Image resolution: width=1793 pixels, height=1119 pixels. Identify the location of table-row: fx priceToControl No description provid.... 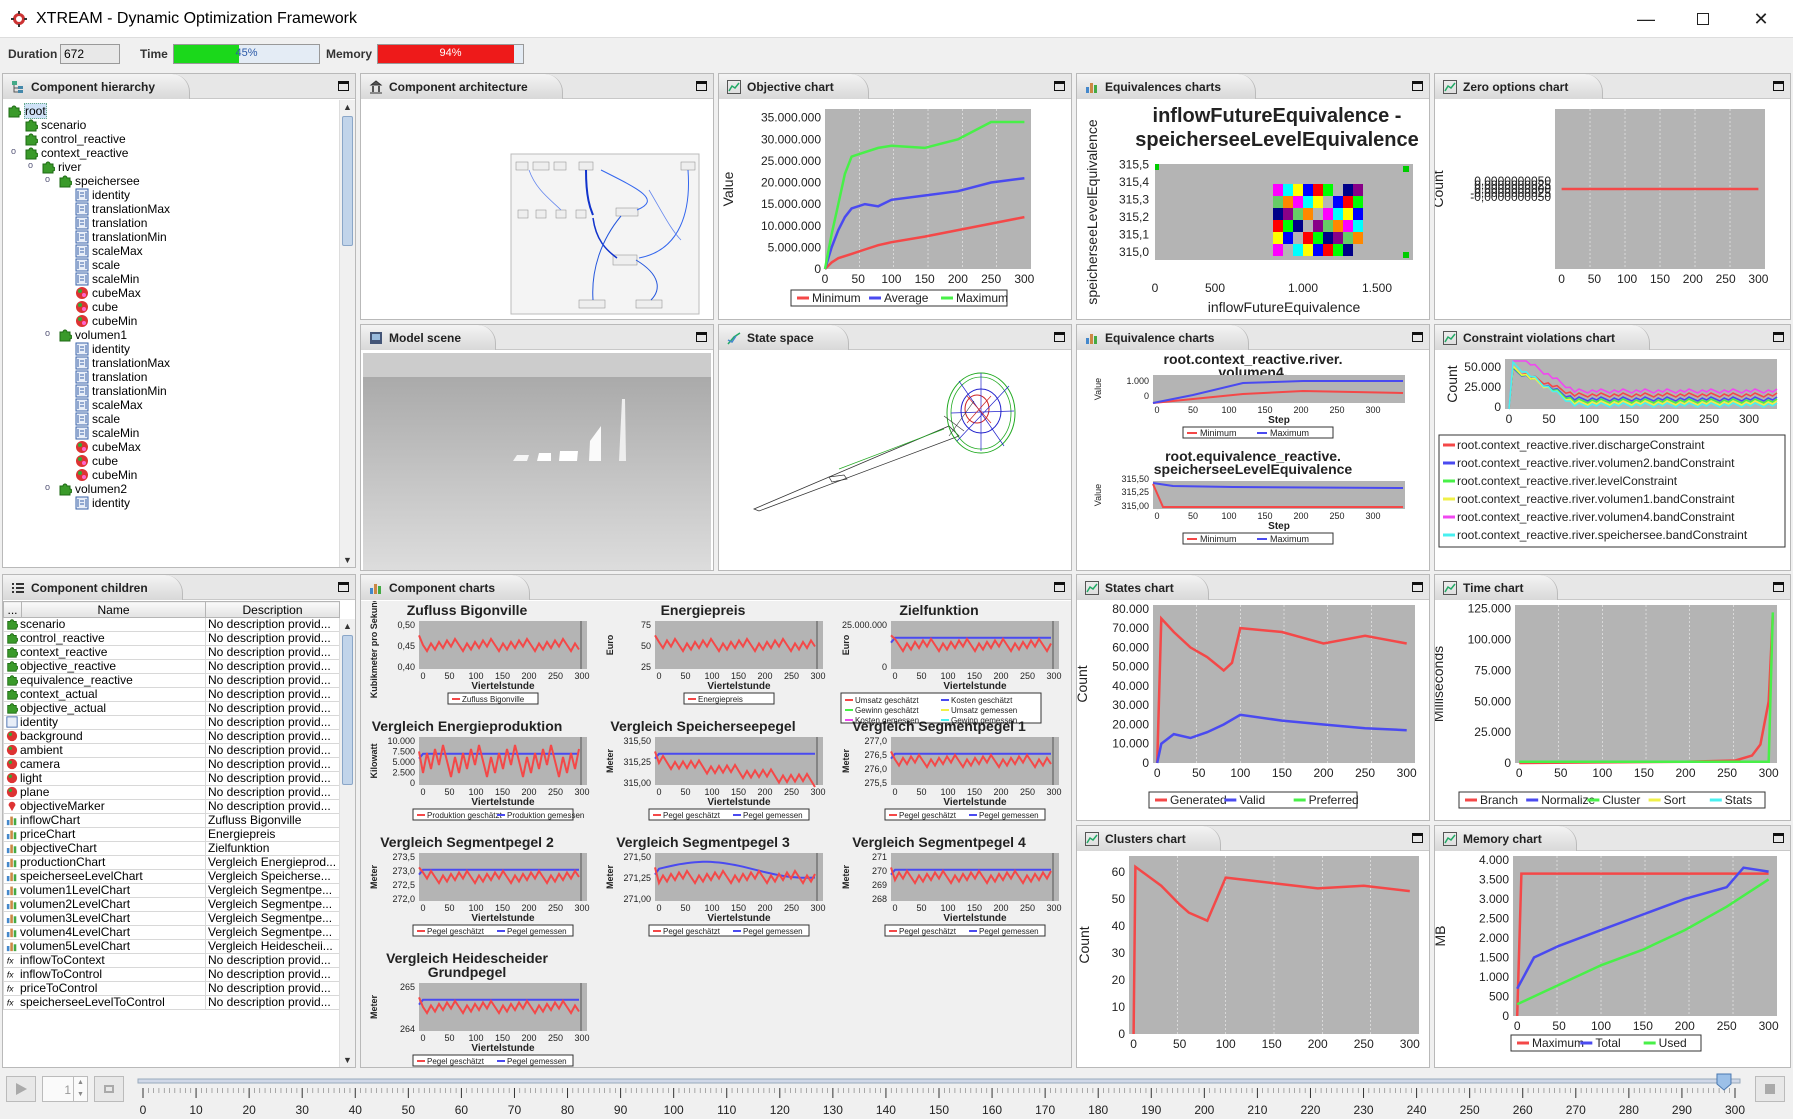
(171, 988).